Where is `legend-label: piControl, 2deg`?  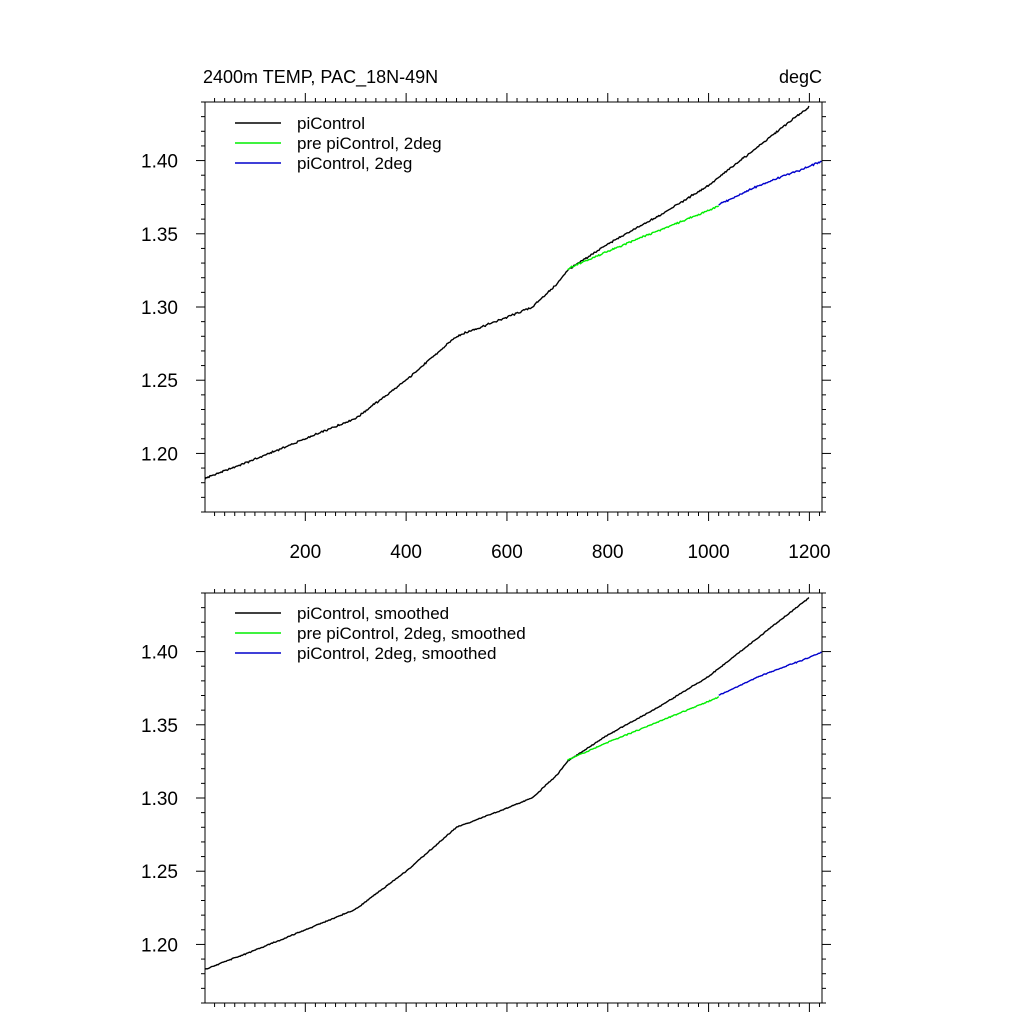
legend-label: piControl, 2deg is located at coordinates (354, 163).